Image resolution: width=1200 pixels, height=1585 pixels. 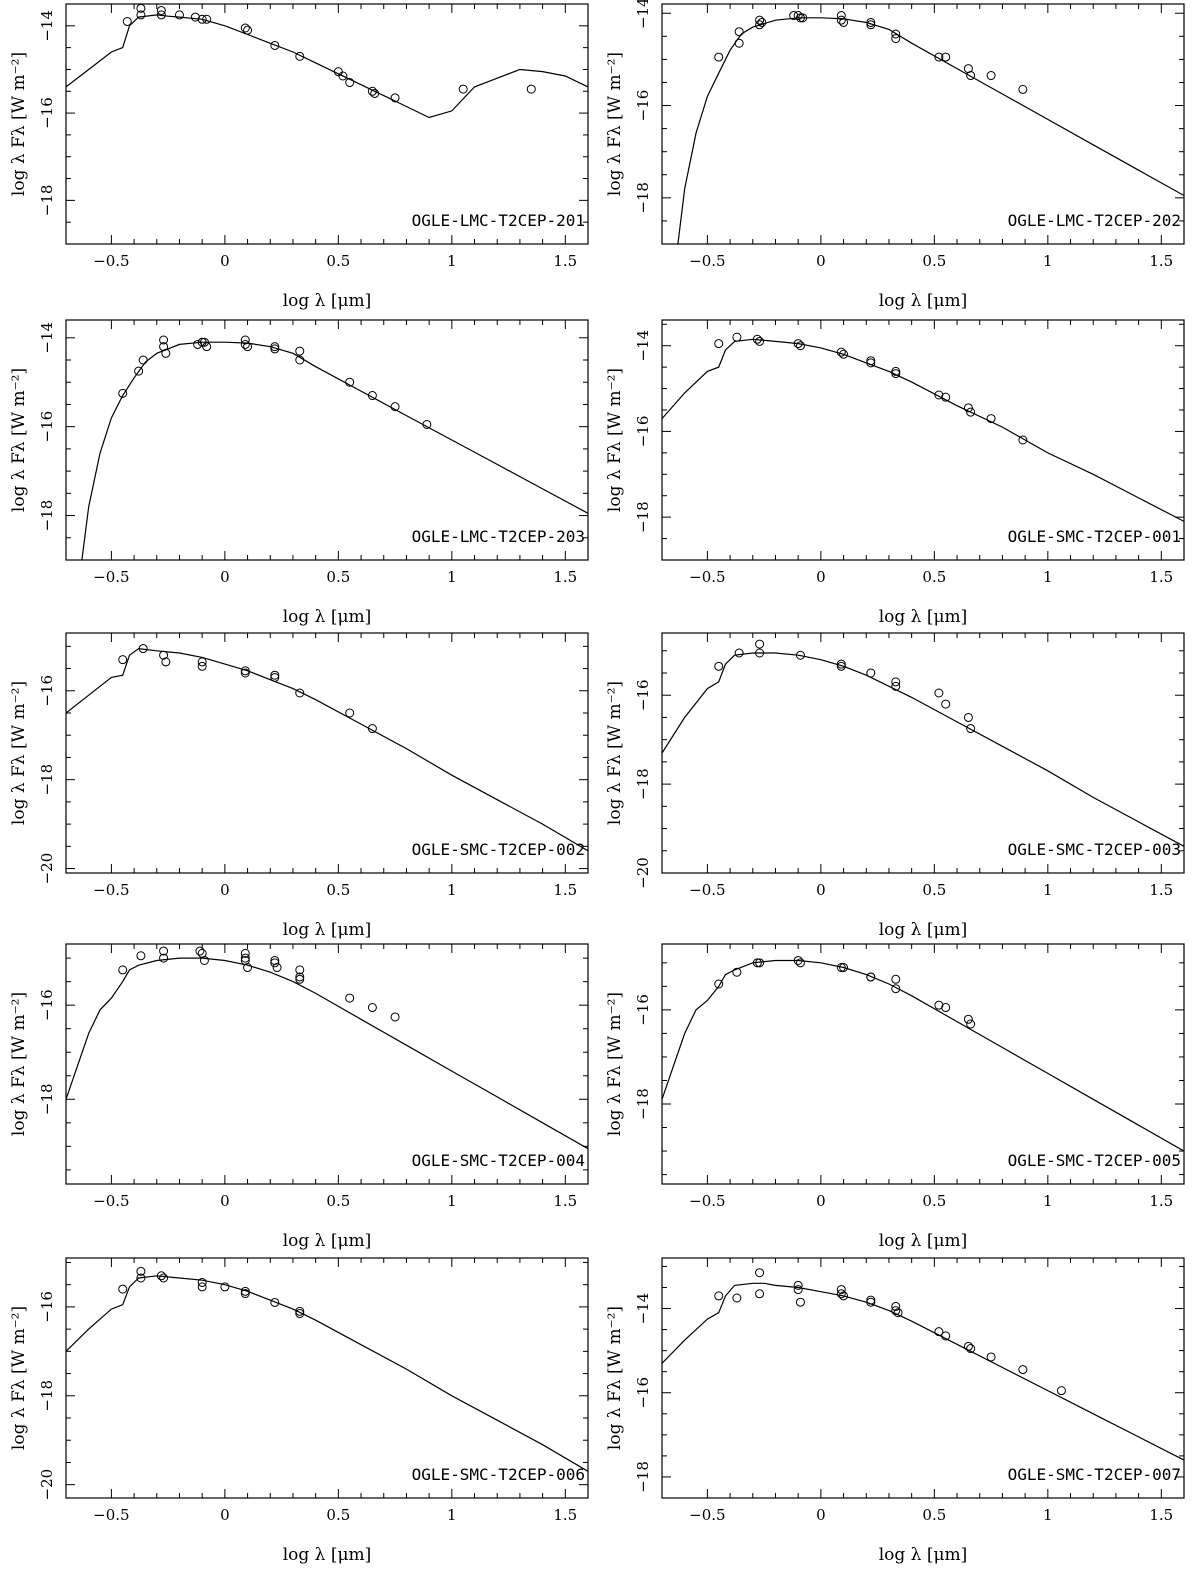 What do you see at coordinates (1094, 536) in the screenshot?
I see `object-name-label: OGLE-SMC-T2CEP-001` at bounding box center [1094, 536].